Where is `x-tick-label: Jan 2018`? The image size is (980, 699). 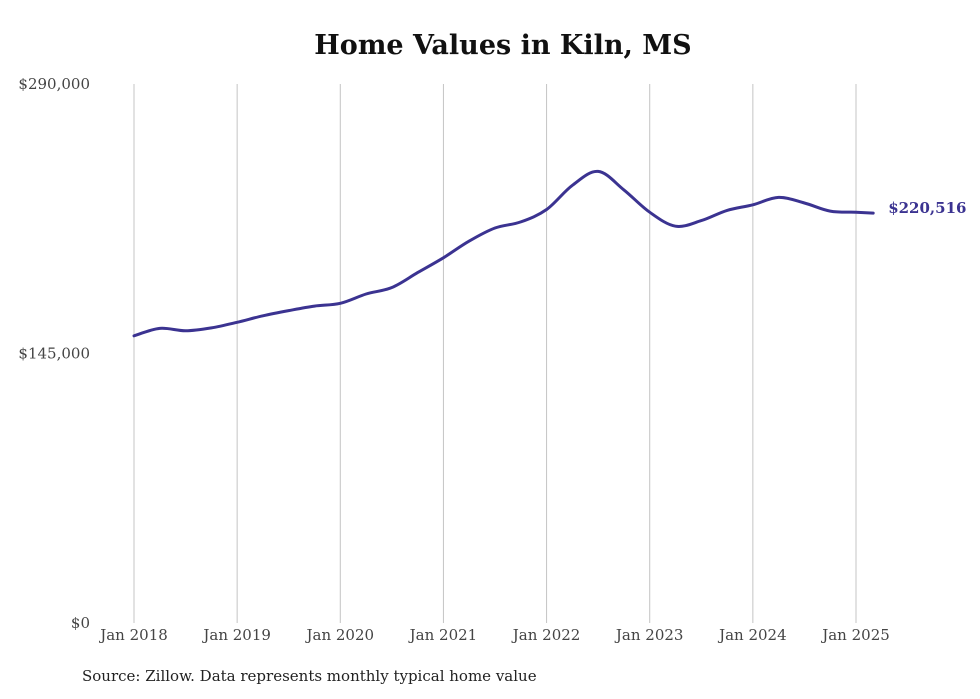
x-tick-label: Jan 2018 is located at coordinates (133, 635).